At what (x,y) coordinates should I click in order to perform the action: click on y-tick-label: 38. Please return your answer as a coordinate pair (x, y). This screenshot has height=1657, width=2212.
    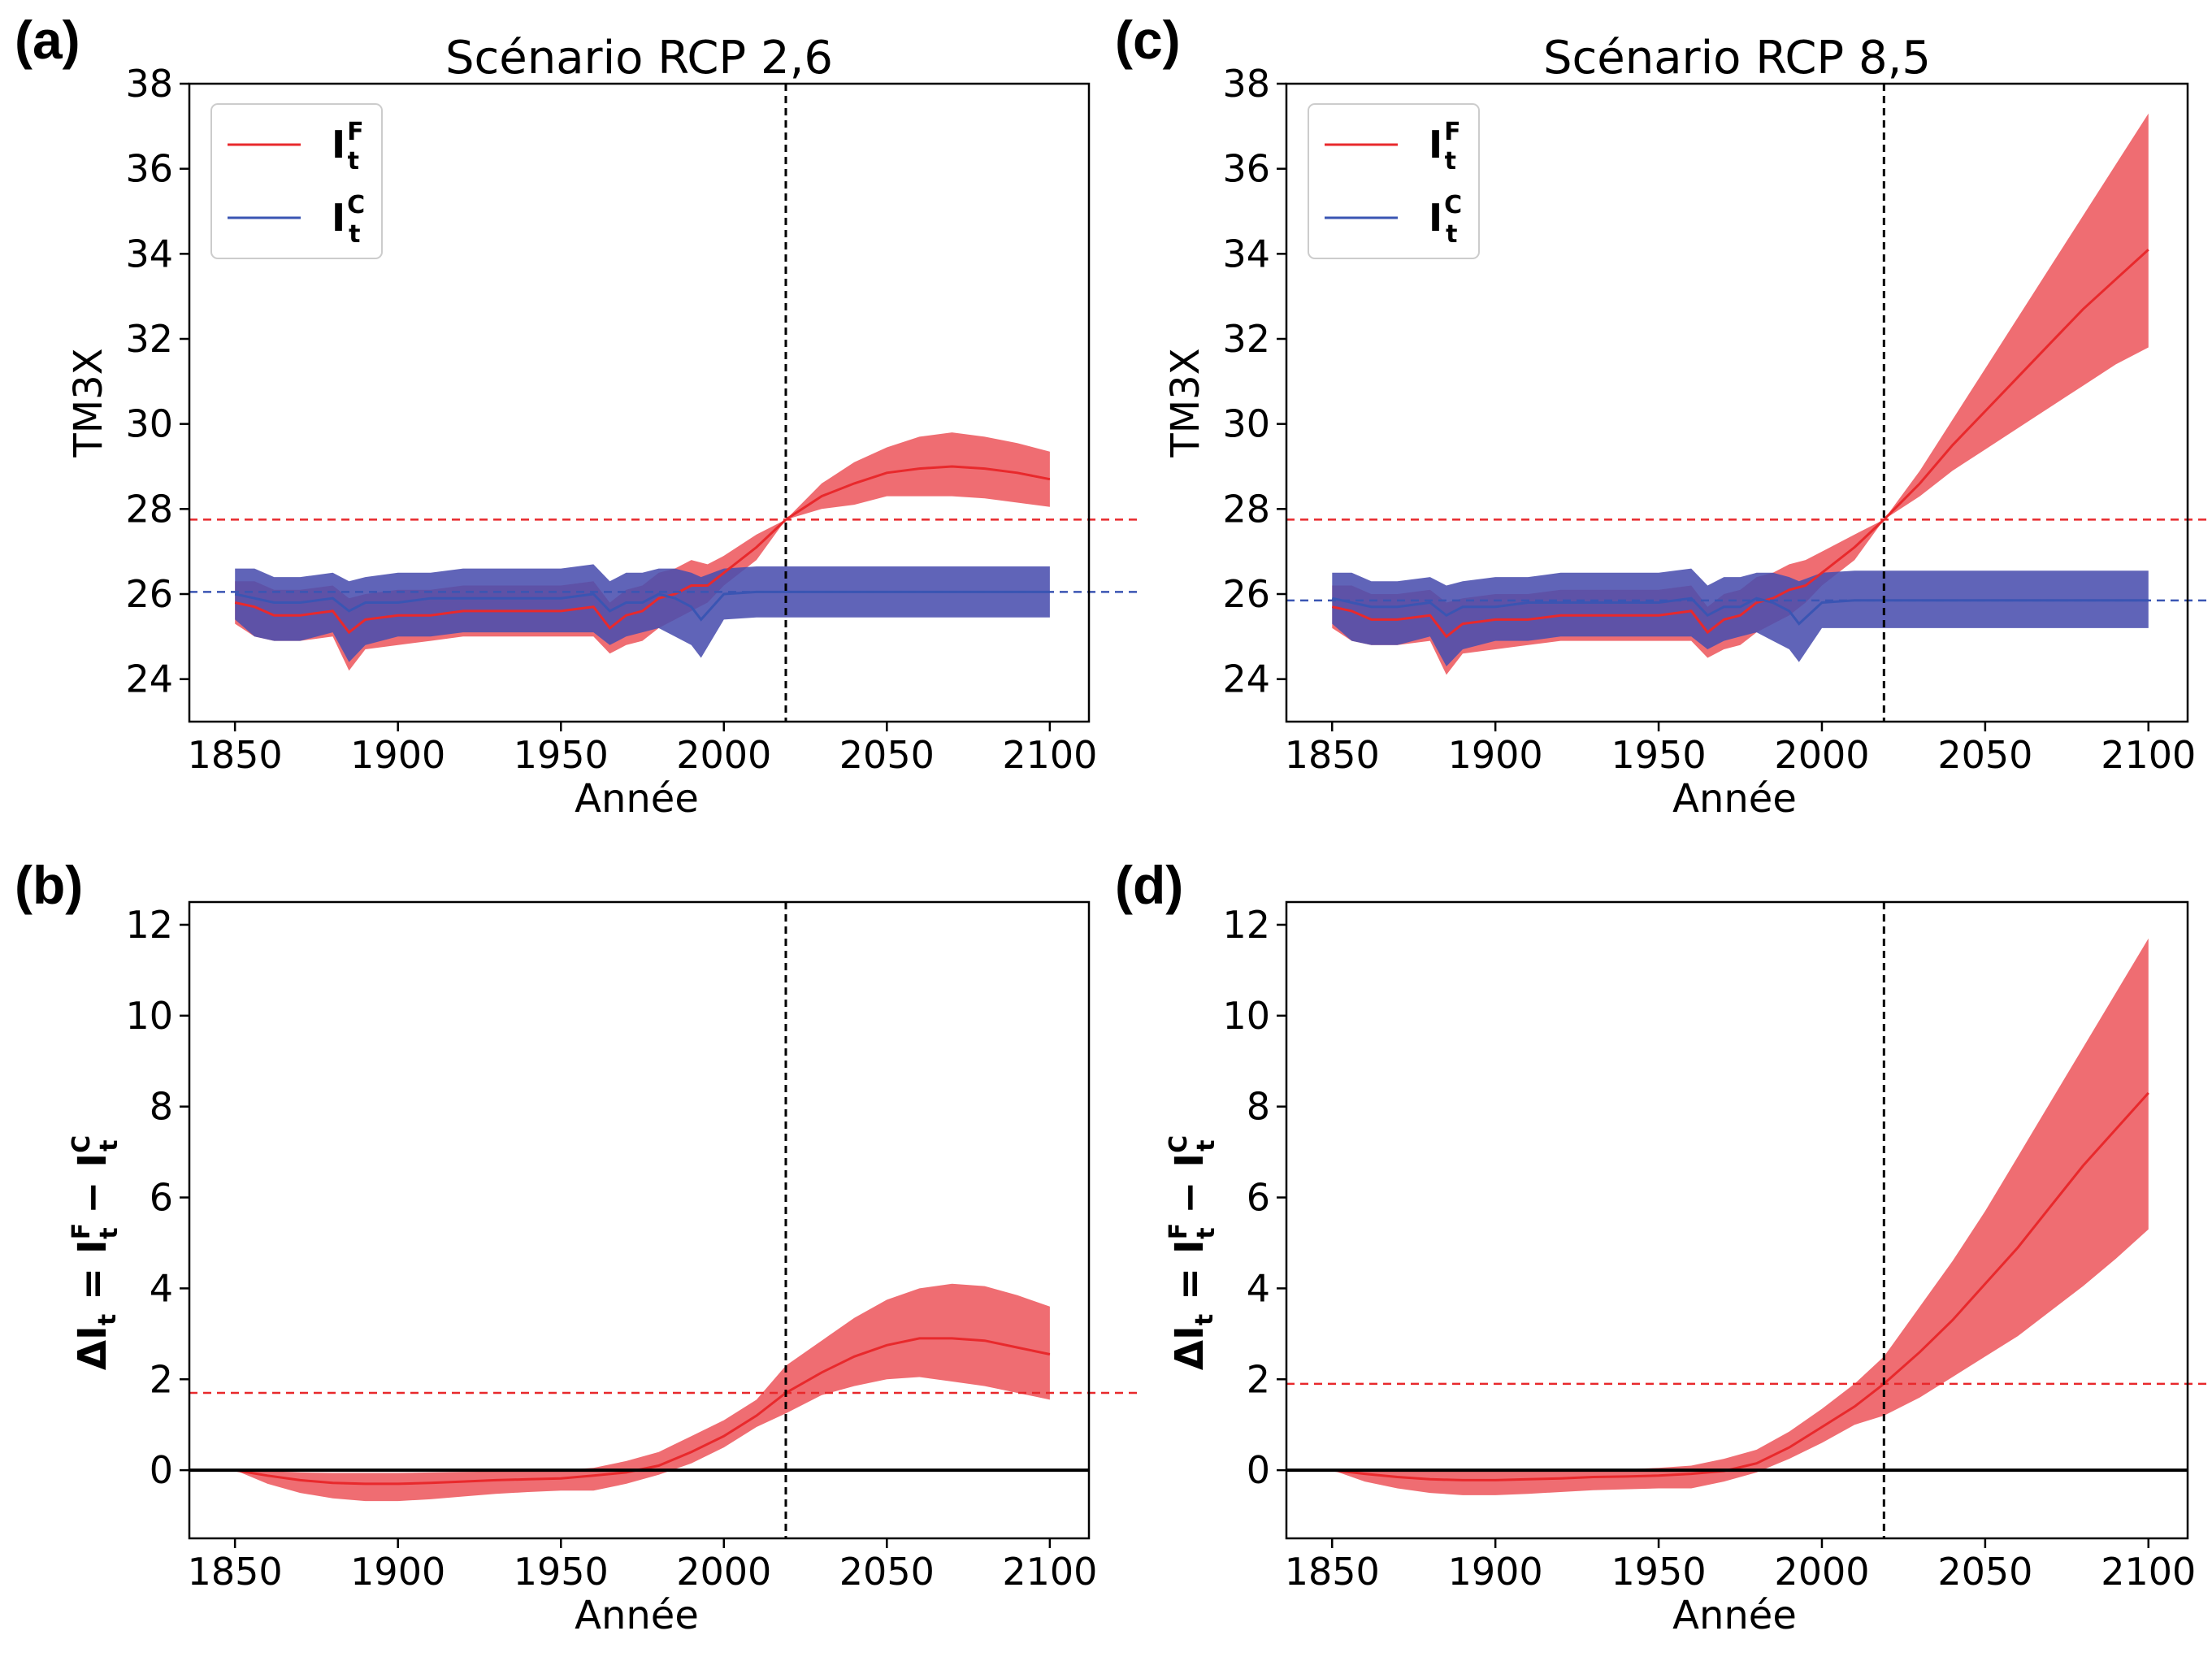
    Looking at the image, I should click on (149, 84).